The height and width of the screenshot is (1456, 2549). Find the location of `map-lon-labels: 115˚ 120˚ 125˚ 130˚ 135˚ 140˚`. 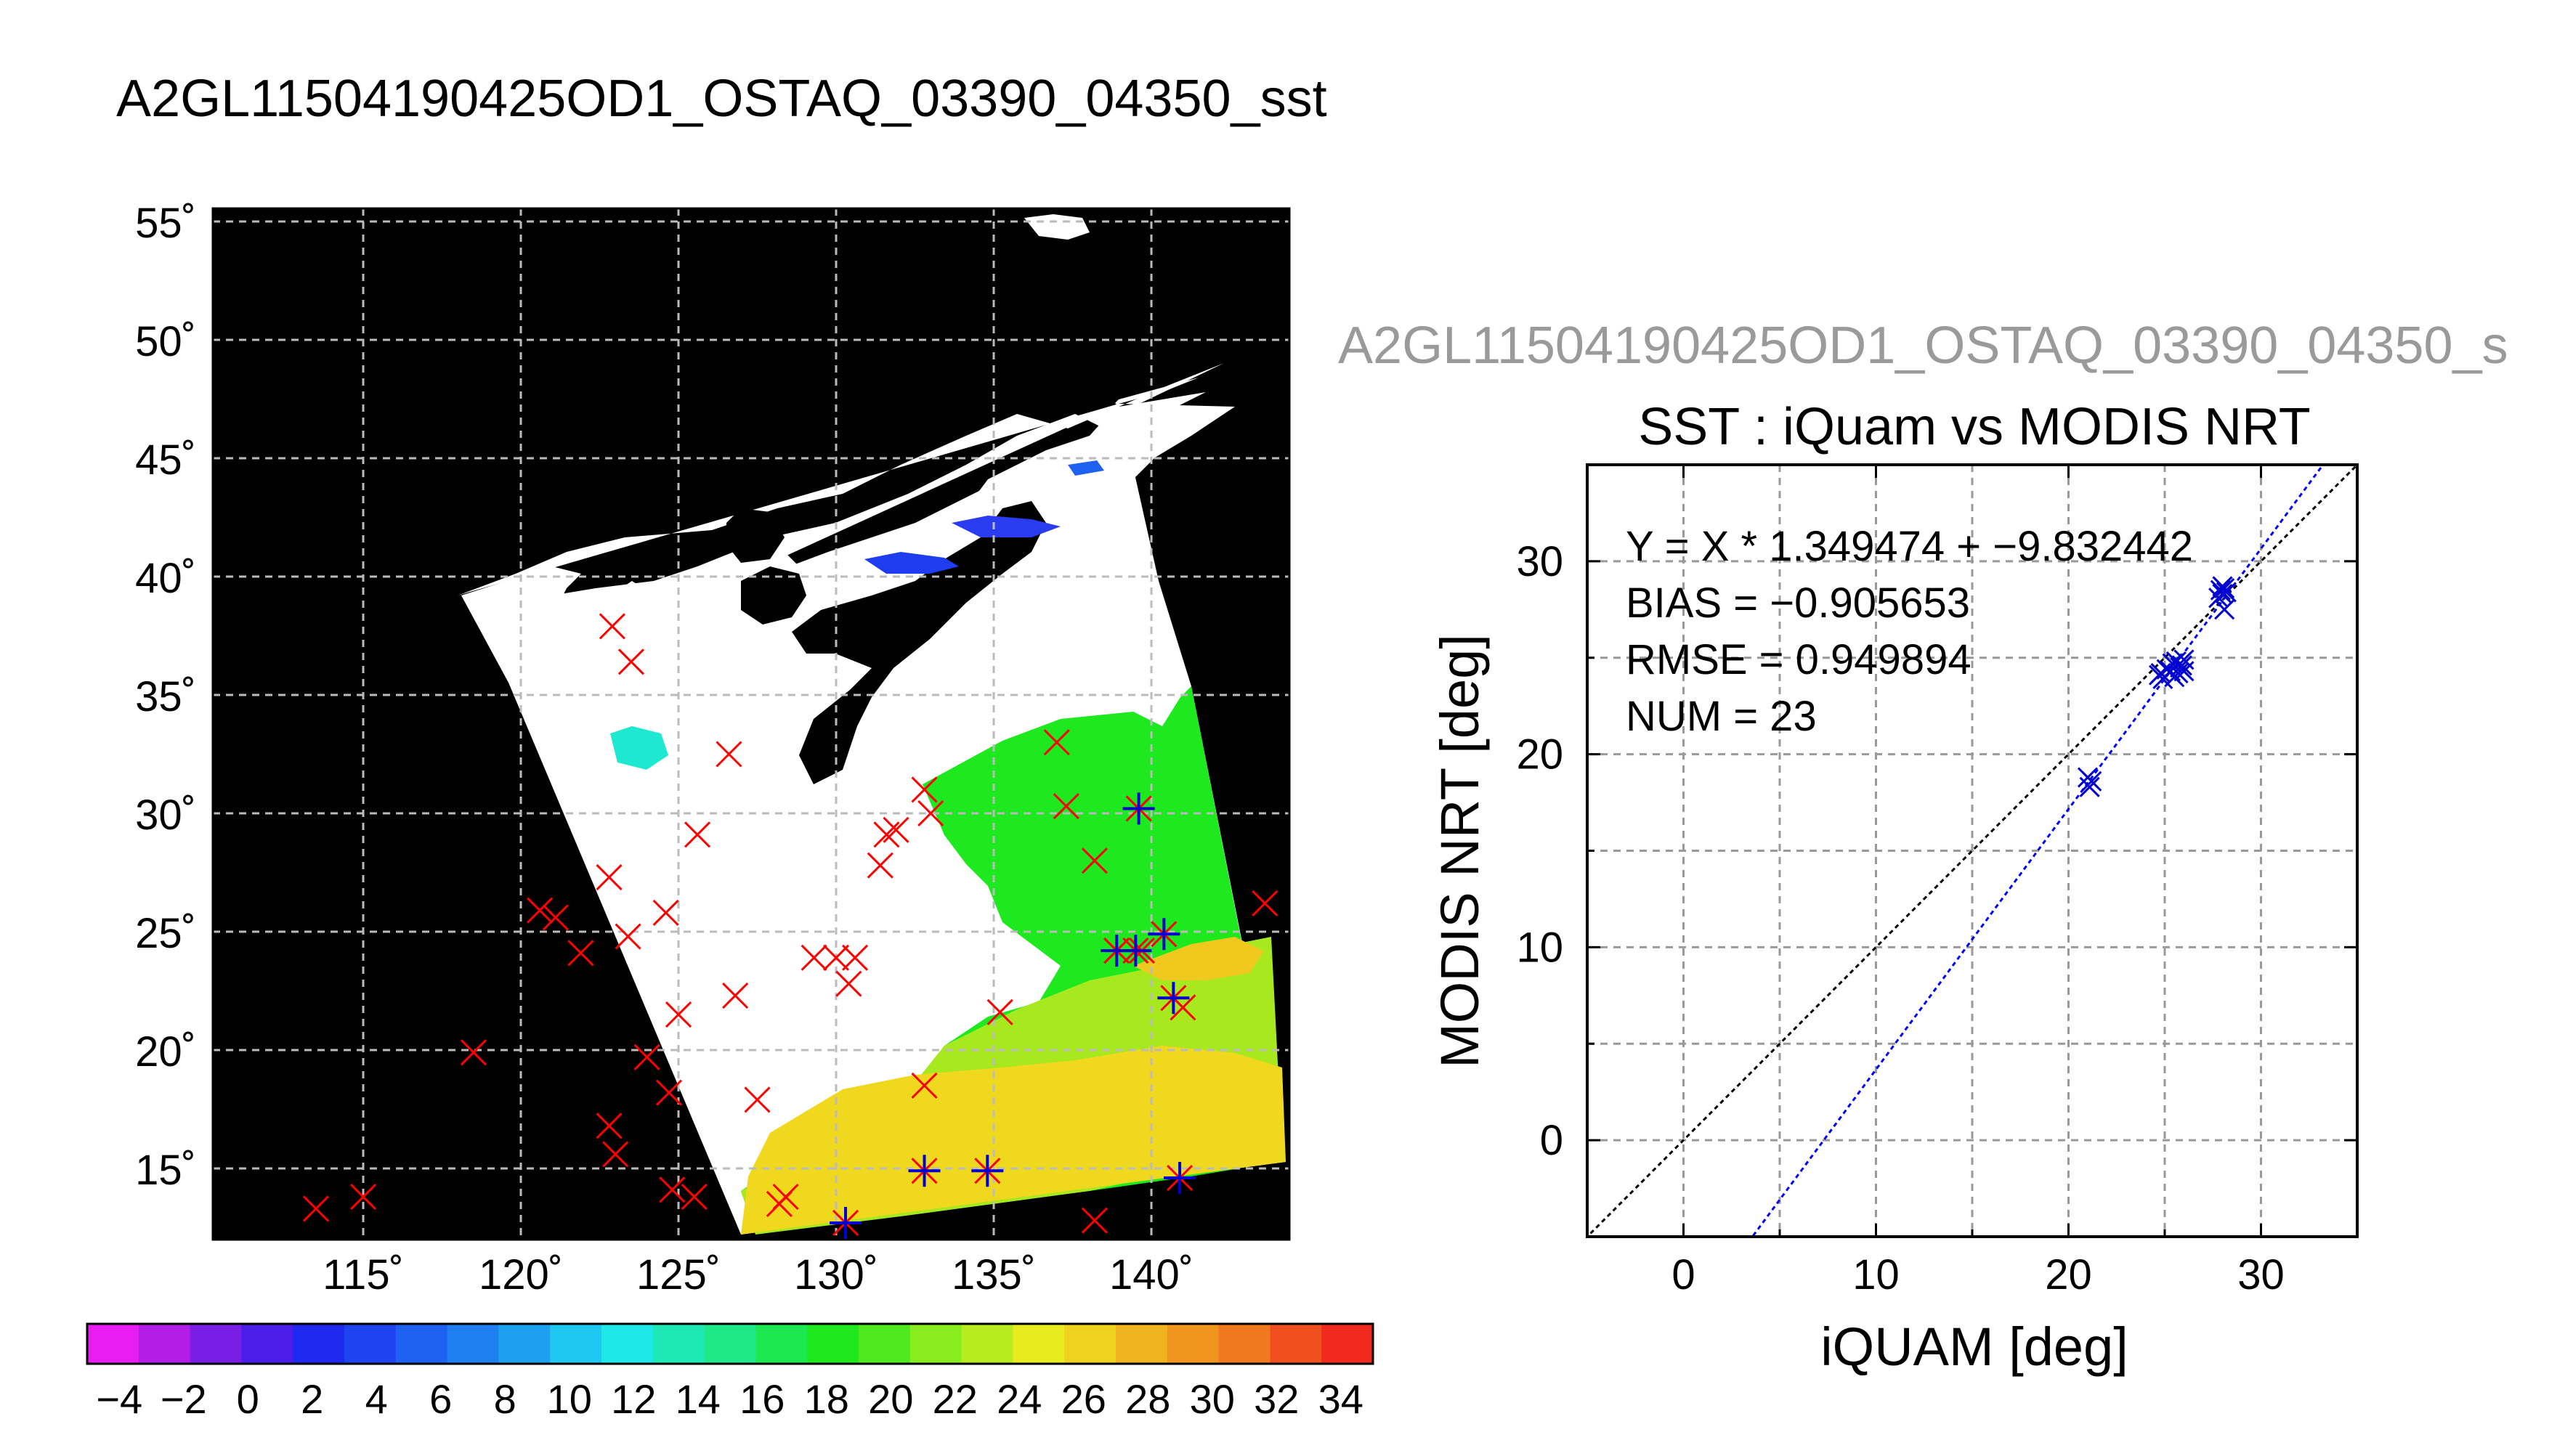

map-lon-labels: 115˚ 120˚ 125˚ 130˚ 135˚ 140˚ is located at coordinates (759, 1274).